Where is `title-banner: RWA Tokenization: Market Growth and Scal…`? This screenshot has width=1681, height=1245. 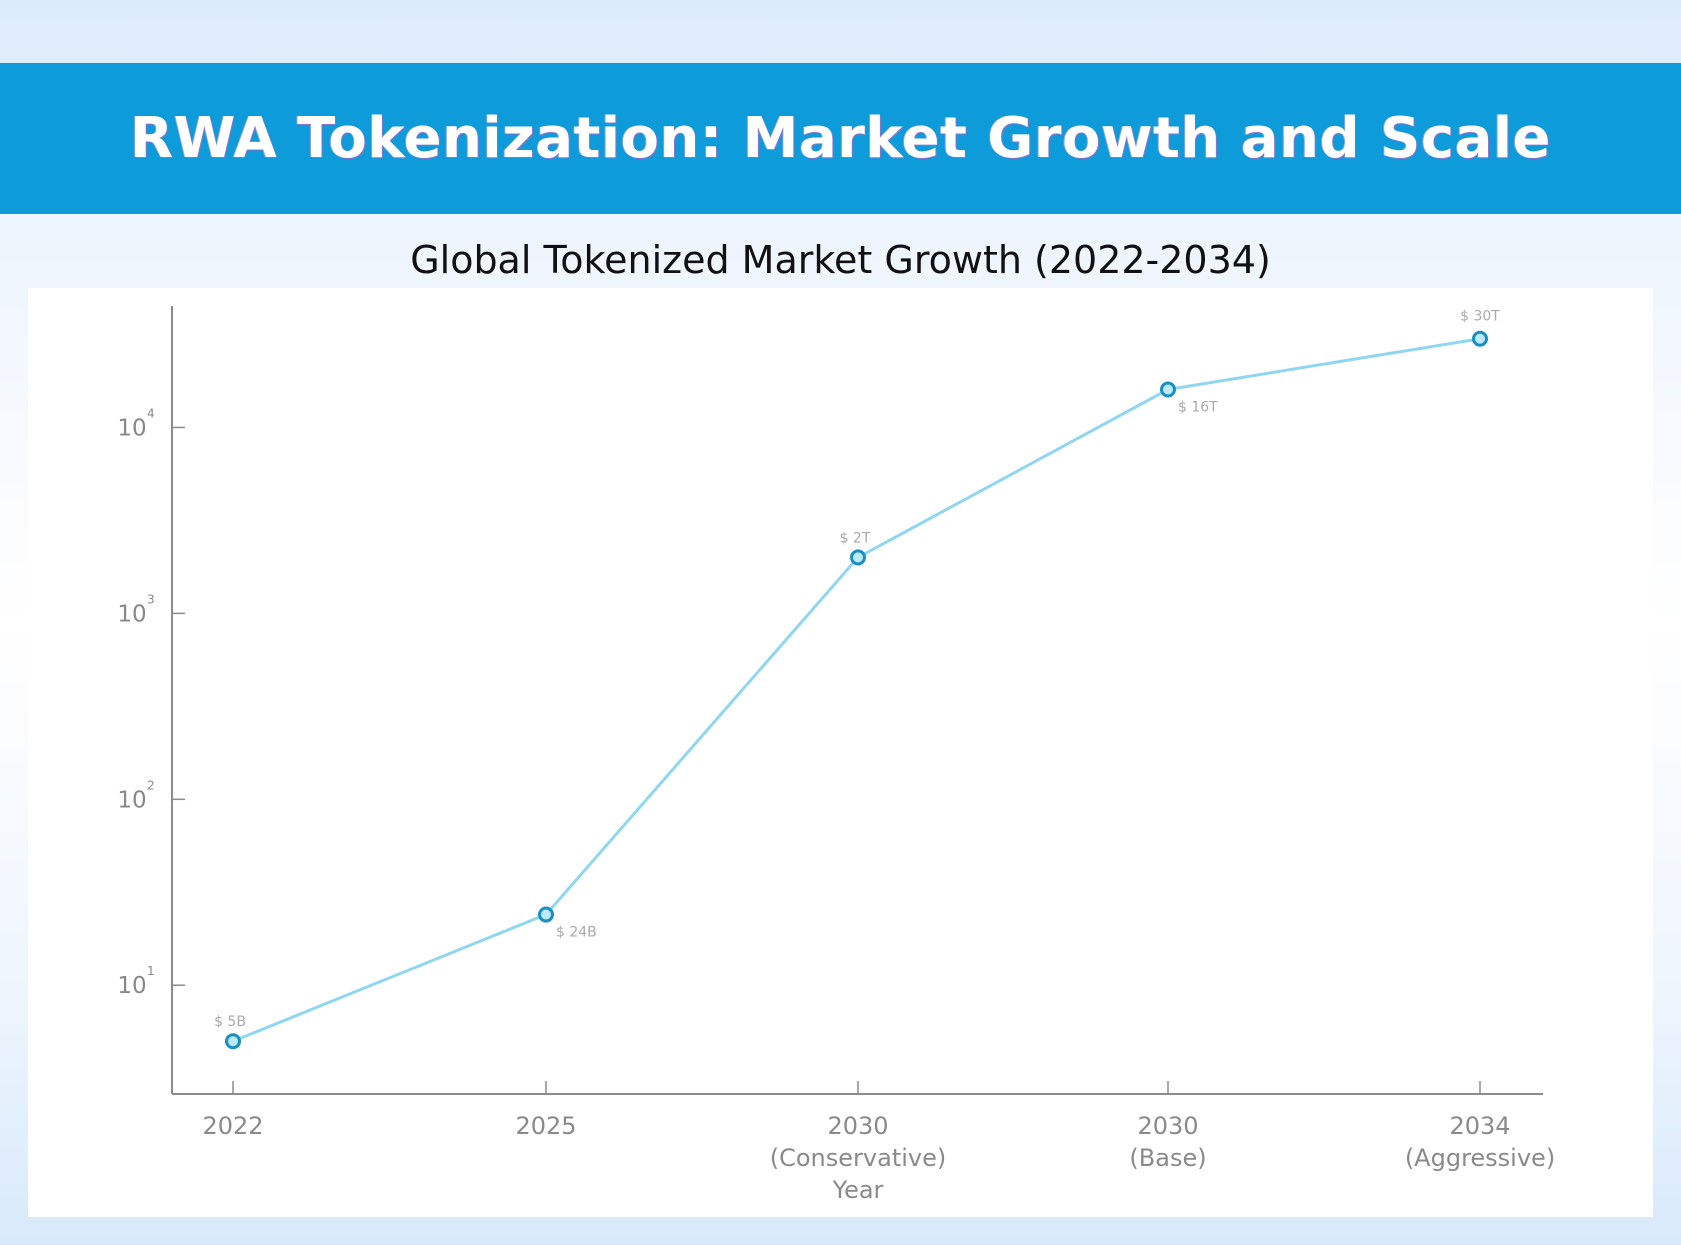 title-banner: RWA Tokenization: Market Growth and Scal… is located at coordinates (840, 138).